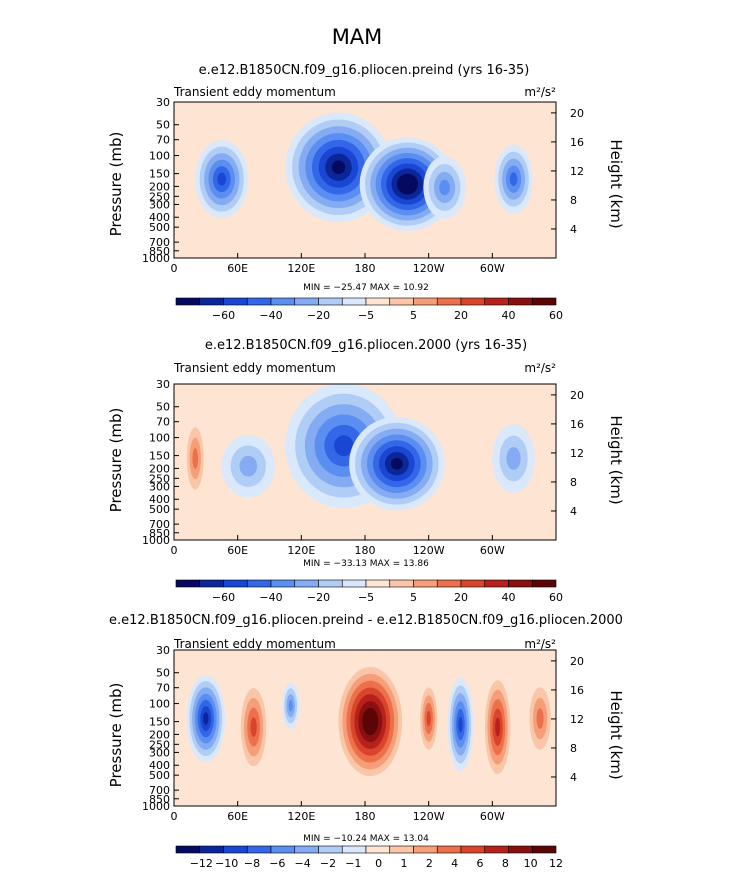 This screenshot has width=733, height=888. What do you see at coordinates (378, 863) in the screenshot?
I see `colorbar-label: 0` at bounding box center [378, 863].